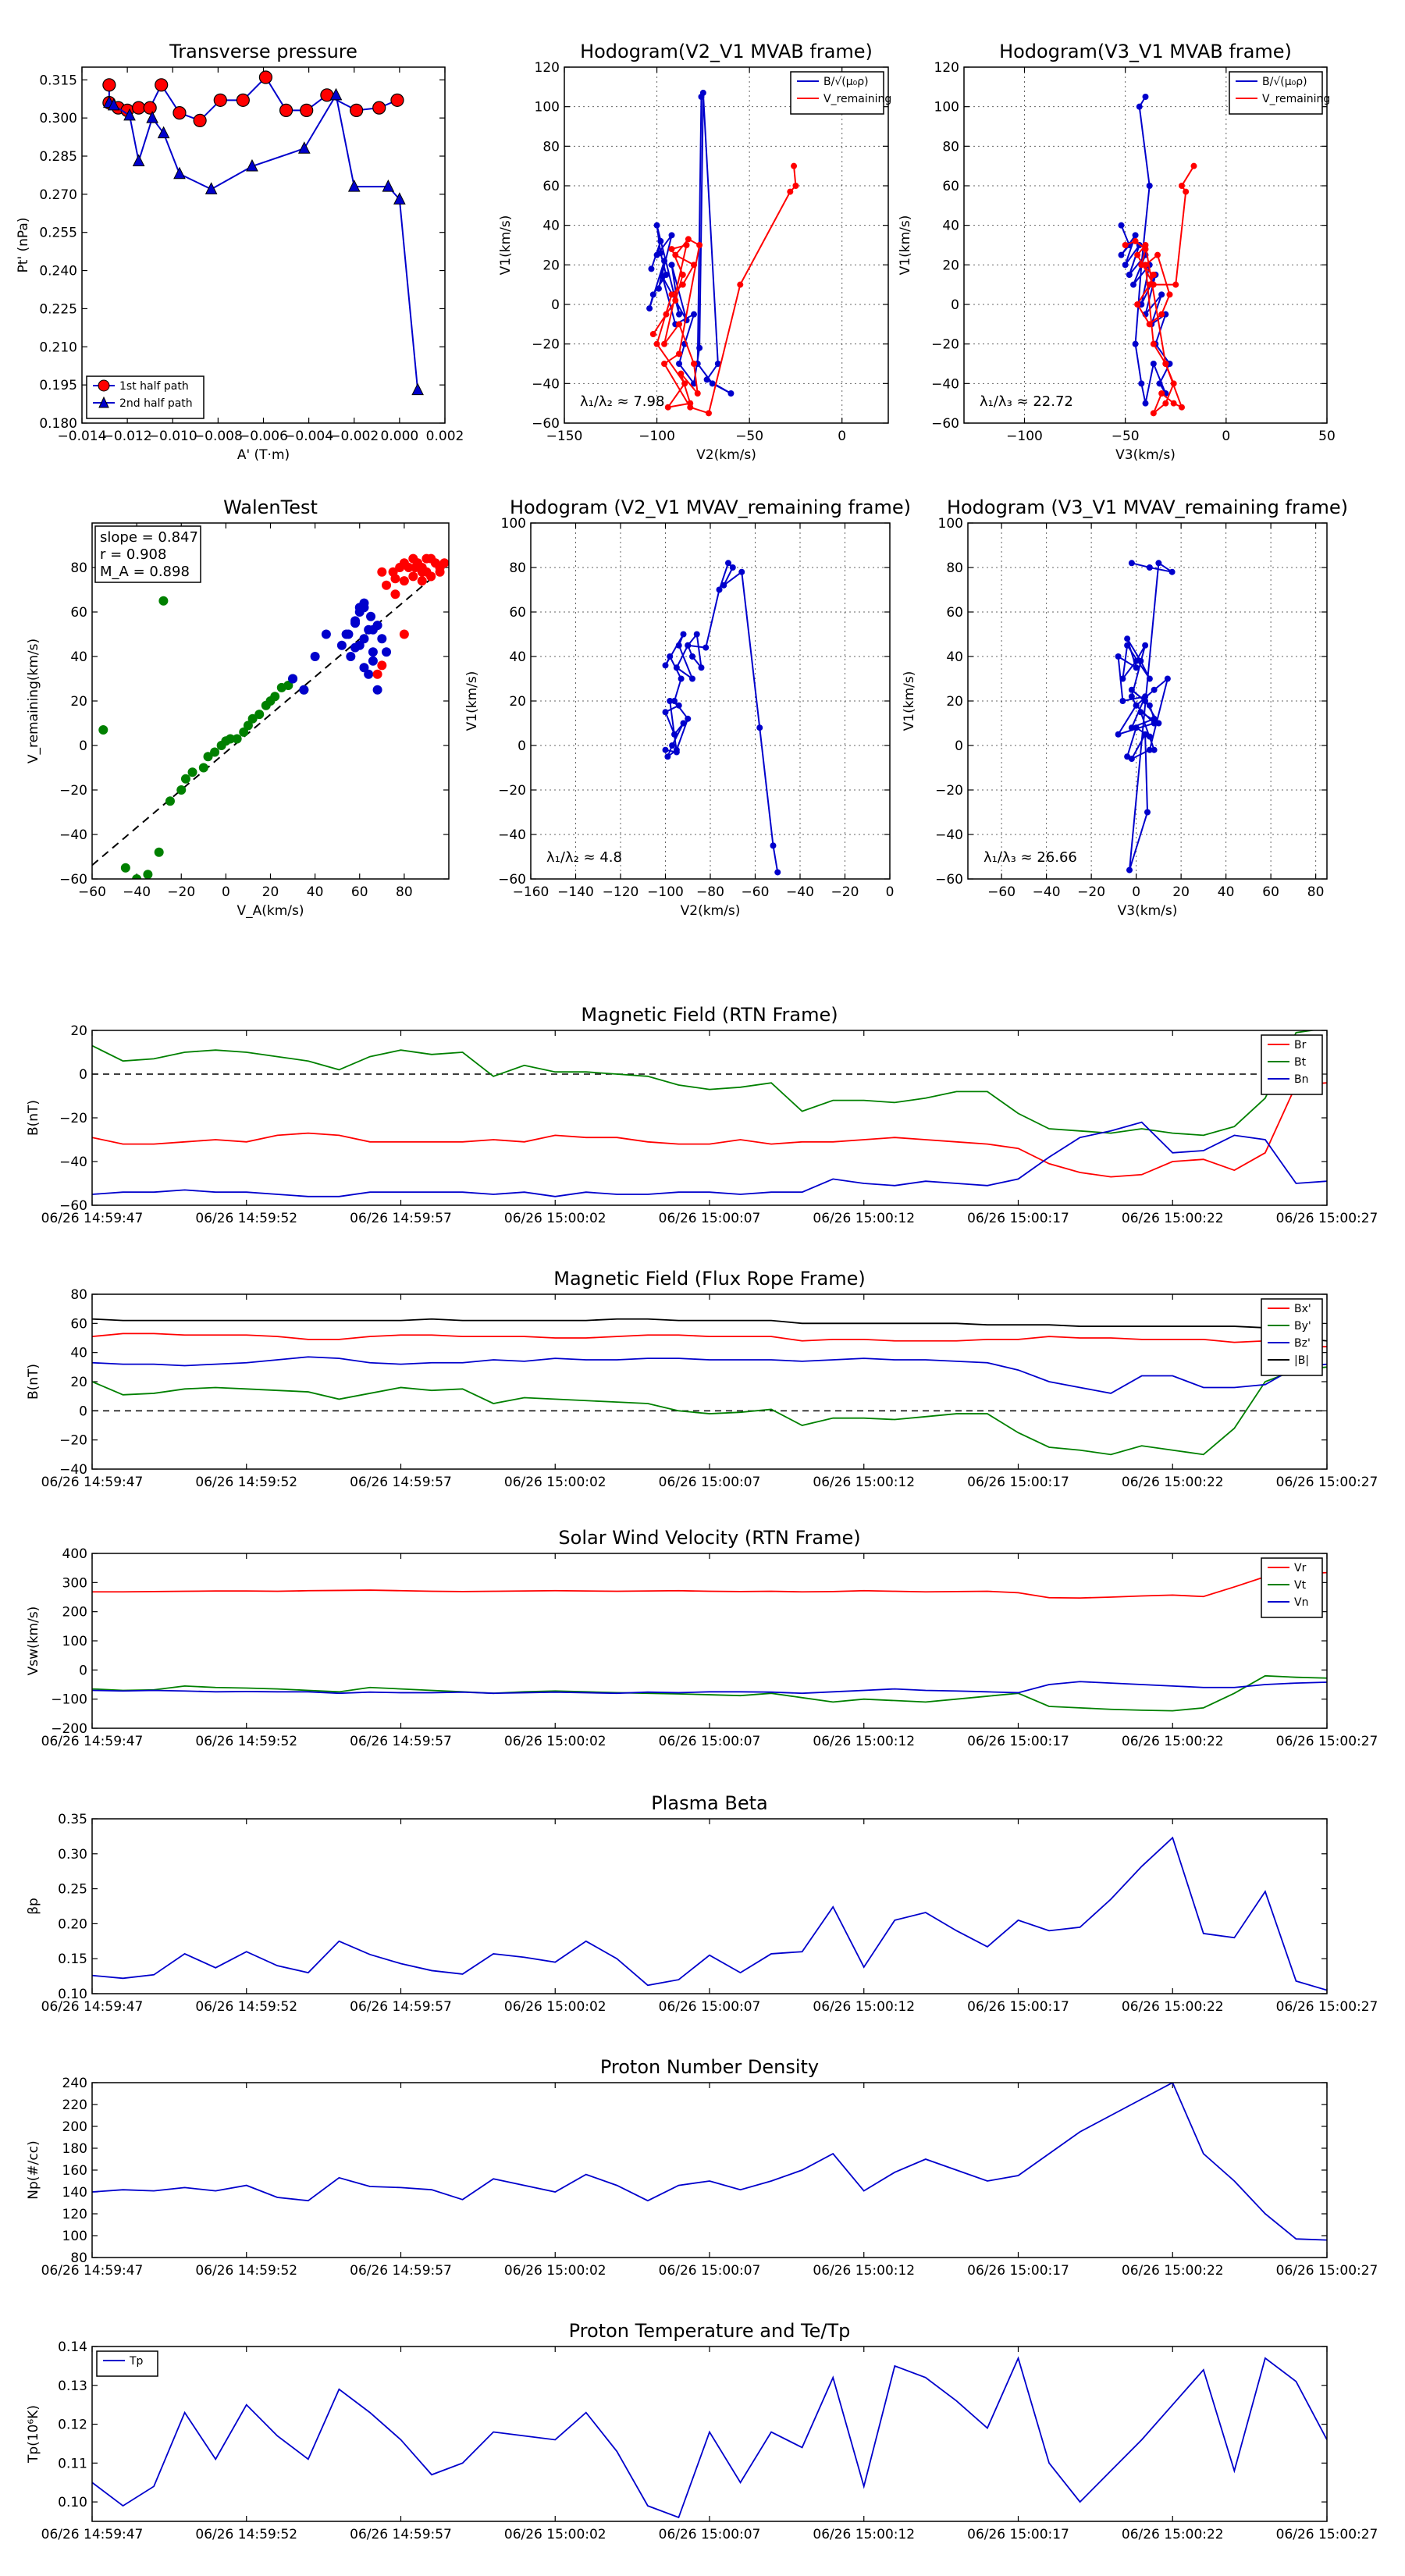  Describe the element at coordinates (74, 2083) in the screenshot. I see `y-tick-label: 240` at that location.